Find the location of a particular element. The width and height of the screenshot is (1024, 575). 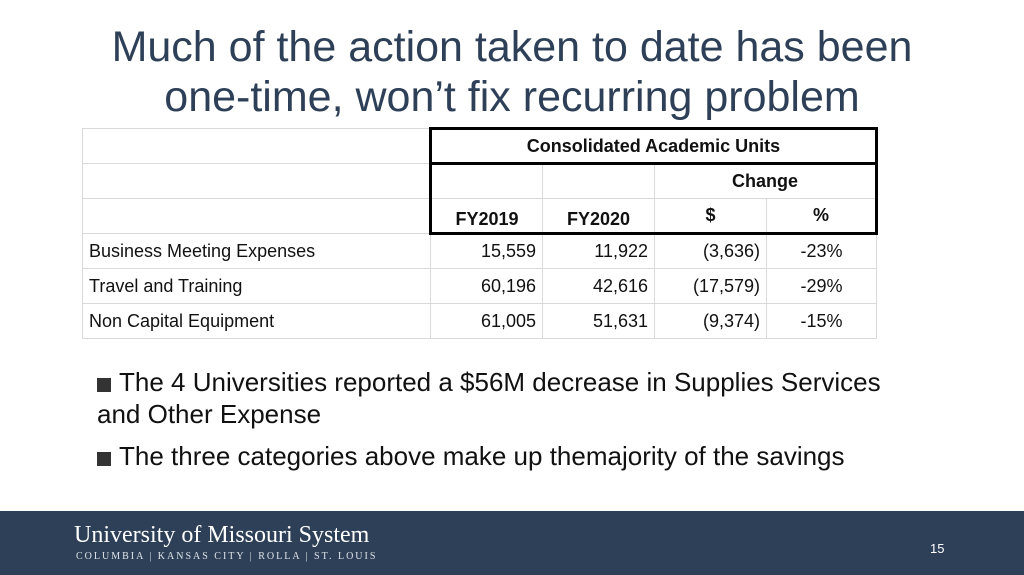

row-label: Travel and Training is located at coordinates (256, 286).